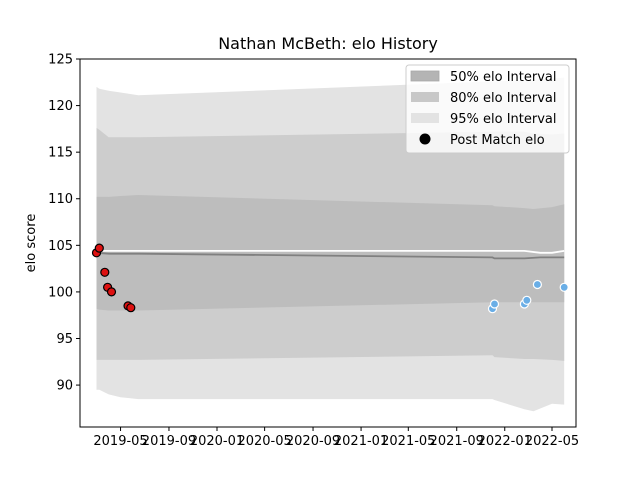 Image resolution: width=640 pixels, height=480 pixels. I want to click on legend-box, so click(487, 109).